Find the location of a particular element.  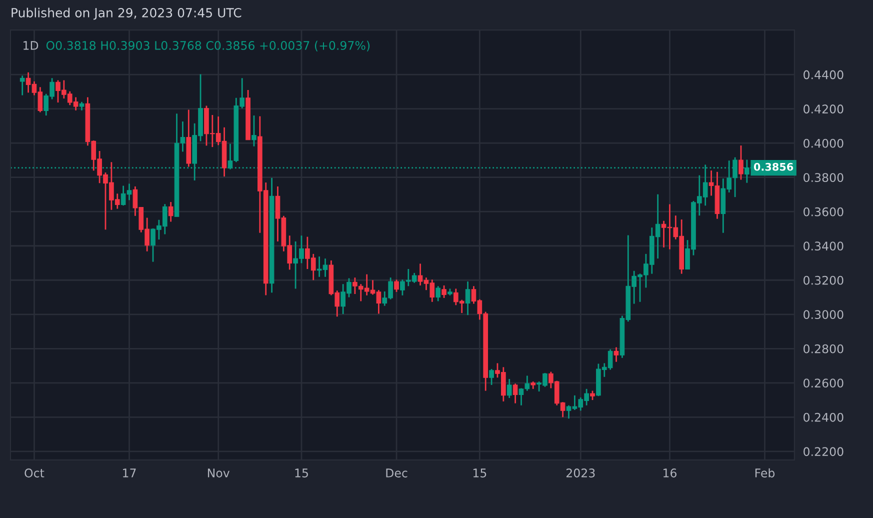

y-tick-label: 0.2200 is located at coordinates (824, 451).